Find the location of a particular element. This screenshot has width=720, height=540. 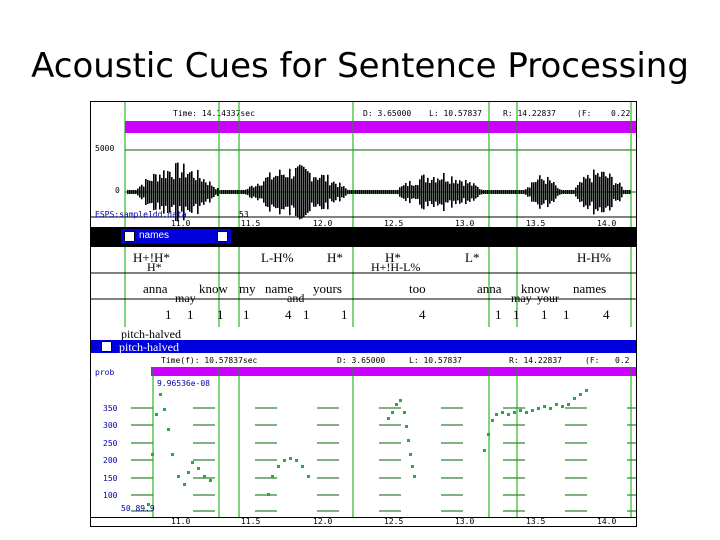

labels-window-titlebar: names is located at coordinates (176, 236).